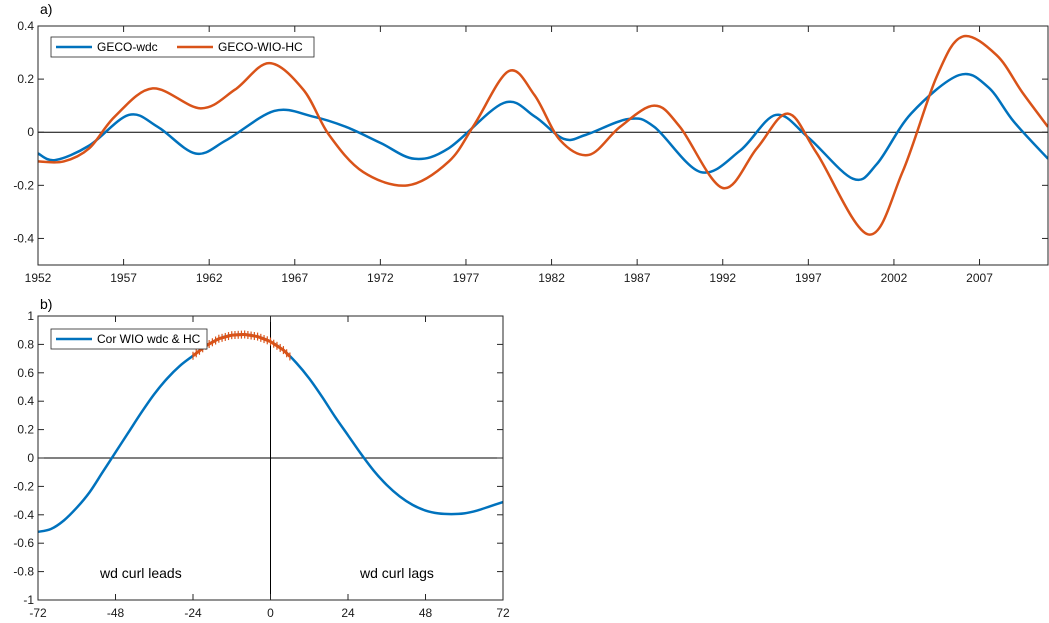  What do you see at coordinates (396, 573) in the screenshot?
I see `annotation-wd-curl-lags: wd curl lags` at bounding box center [396, 573].